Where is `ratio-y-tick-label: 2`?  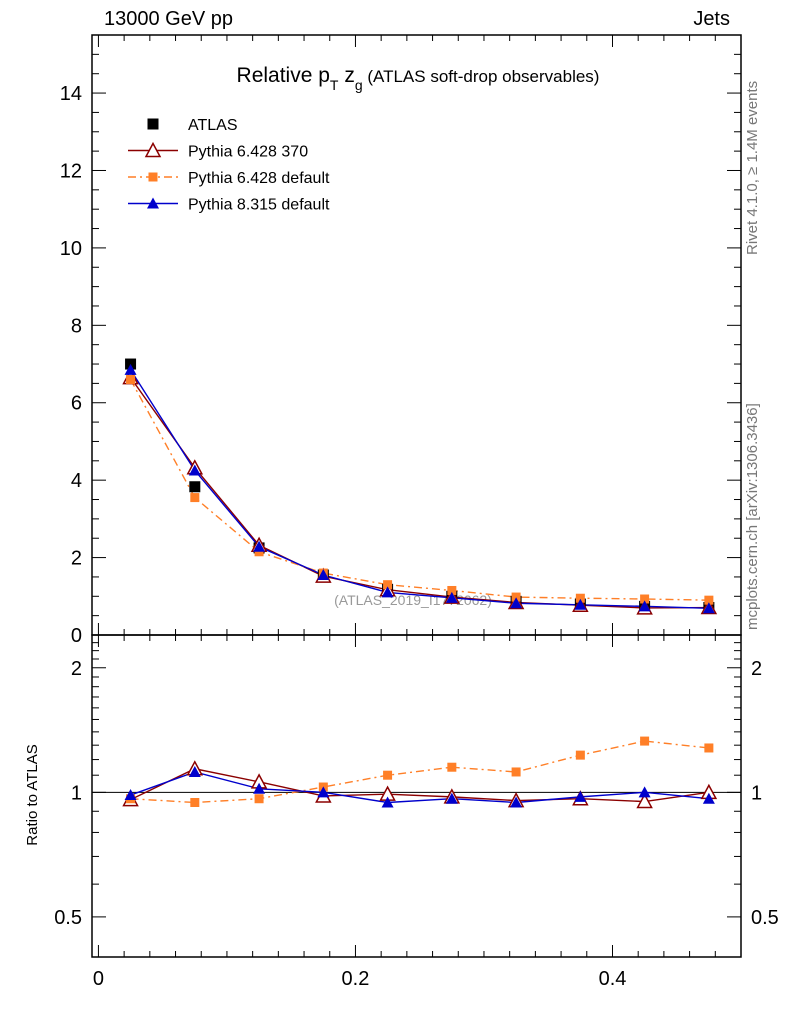 ratio-y-tick-label: 2 is located at coordinates (76, 669).